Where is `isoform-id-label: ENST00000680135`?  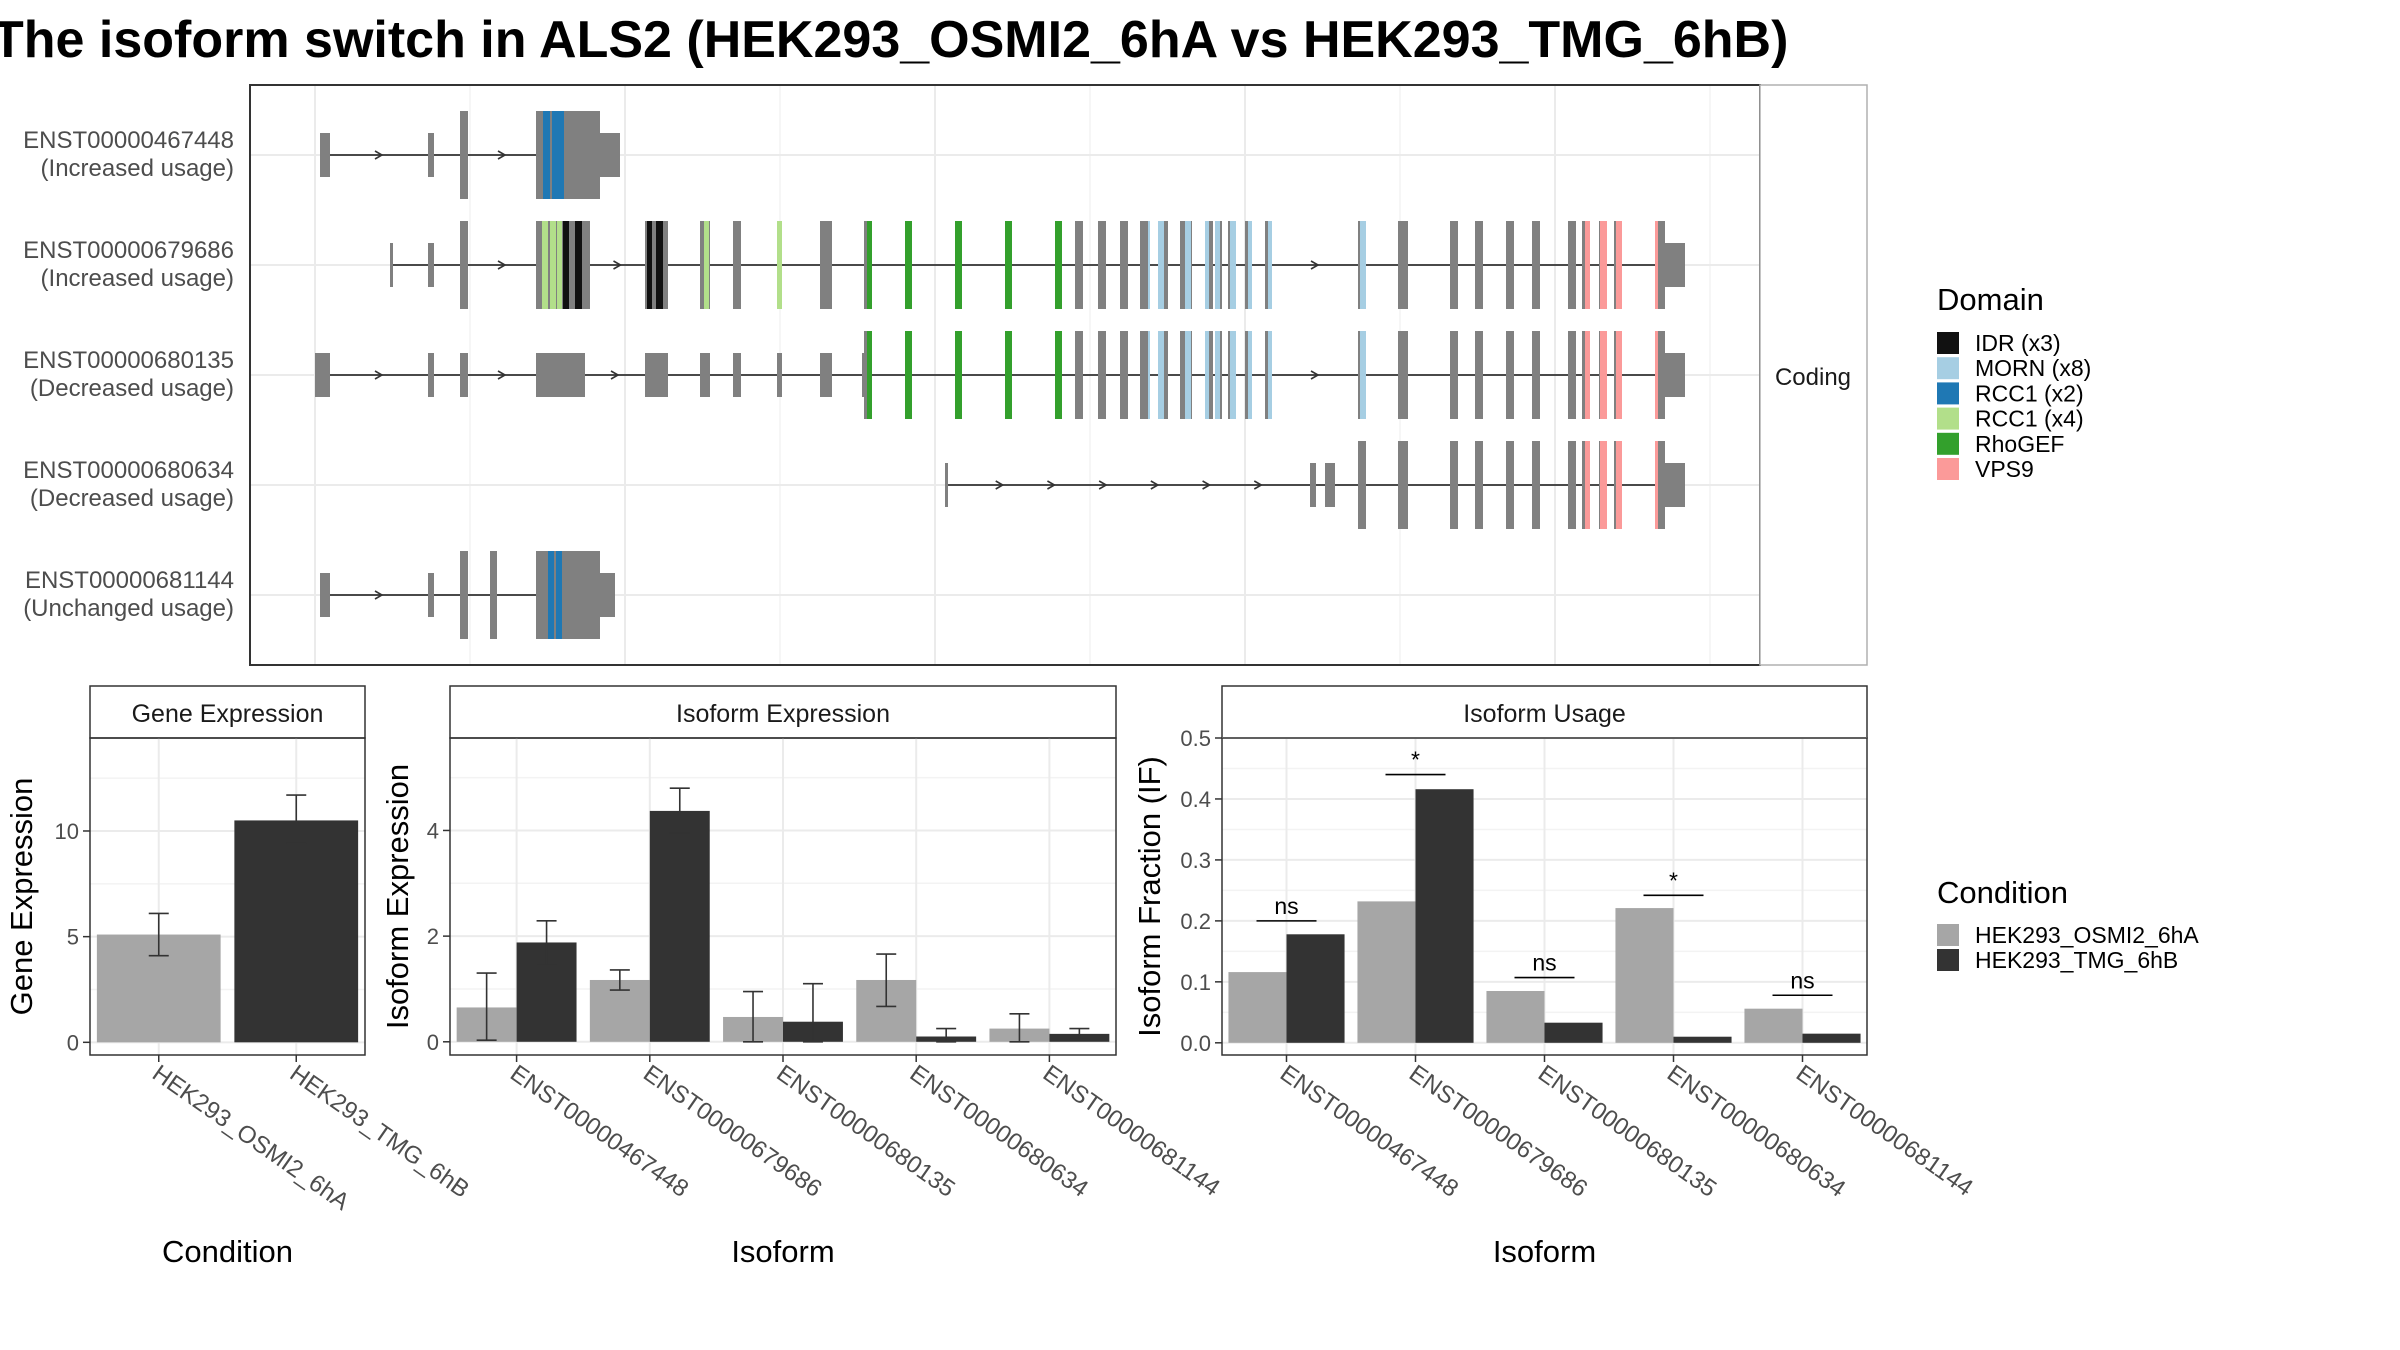
isoform-id-label: ENST00000680135 is located at coordinates (128, 360).